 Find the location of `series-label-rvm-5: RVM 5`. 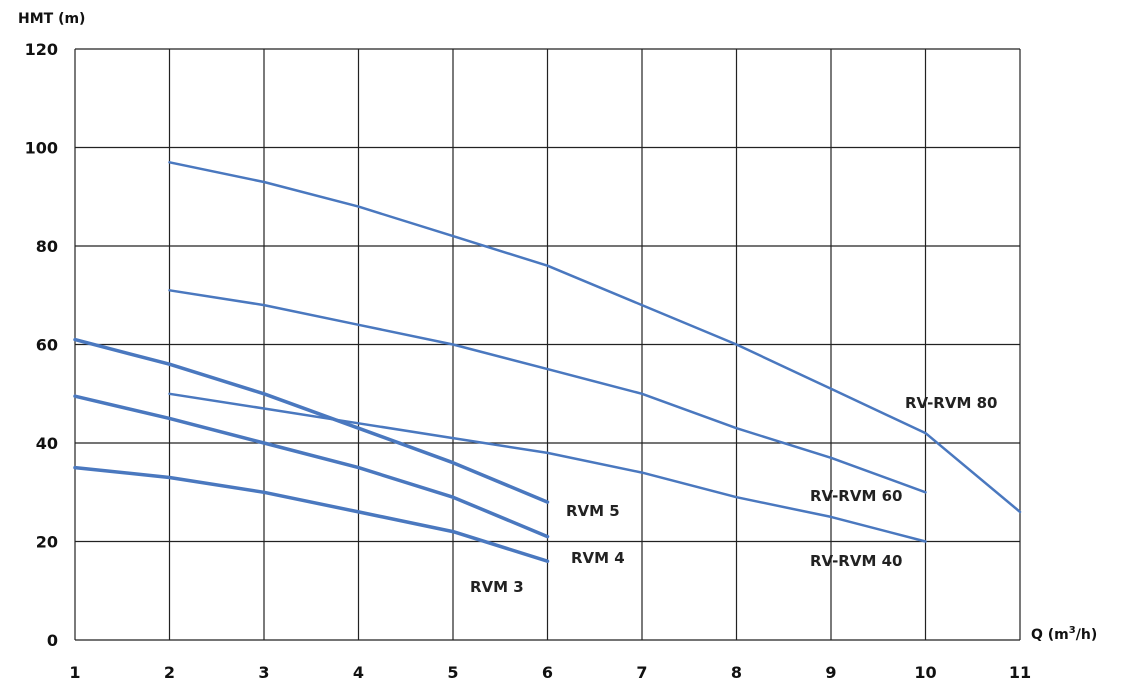

series-label-rvm-5: RVM 5 is located at coordinates (593, 511).